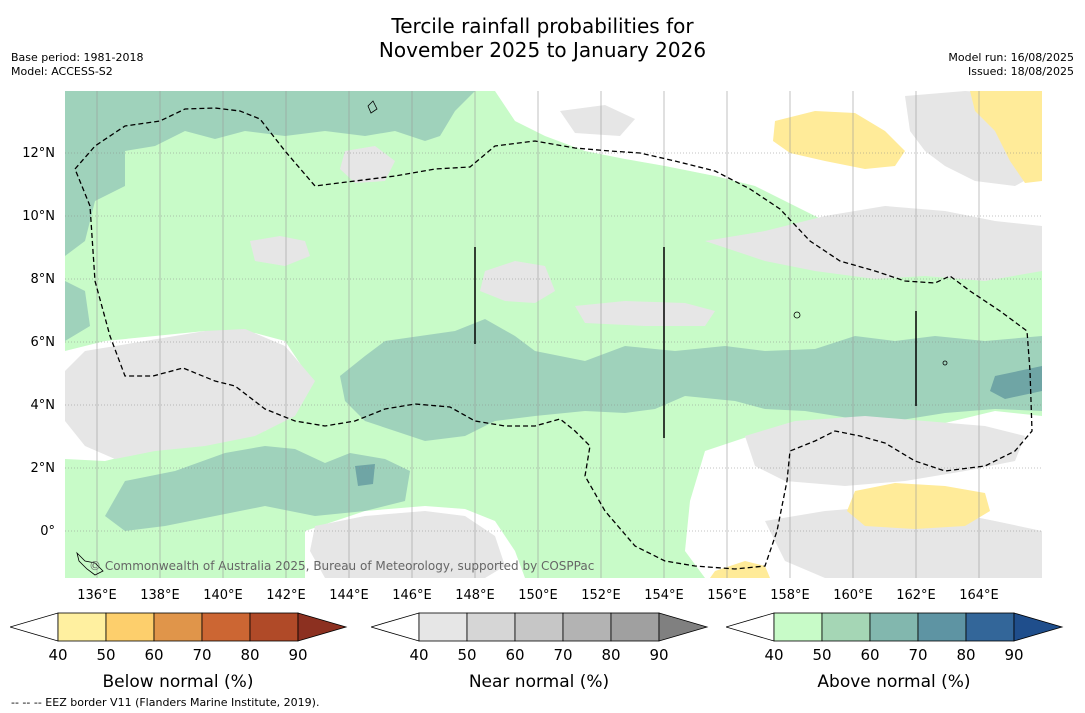 The image size is (1085, 713). Describe the element at coordinates (918, 506) in the screenshot. I see `below-normal-region-southeast` at that location.